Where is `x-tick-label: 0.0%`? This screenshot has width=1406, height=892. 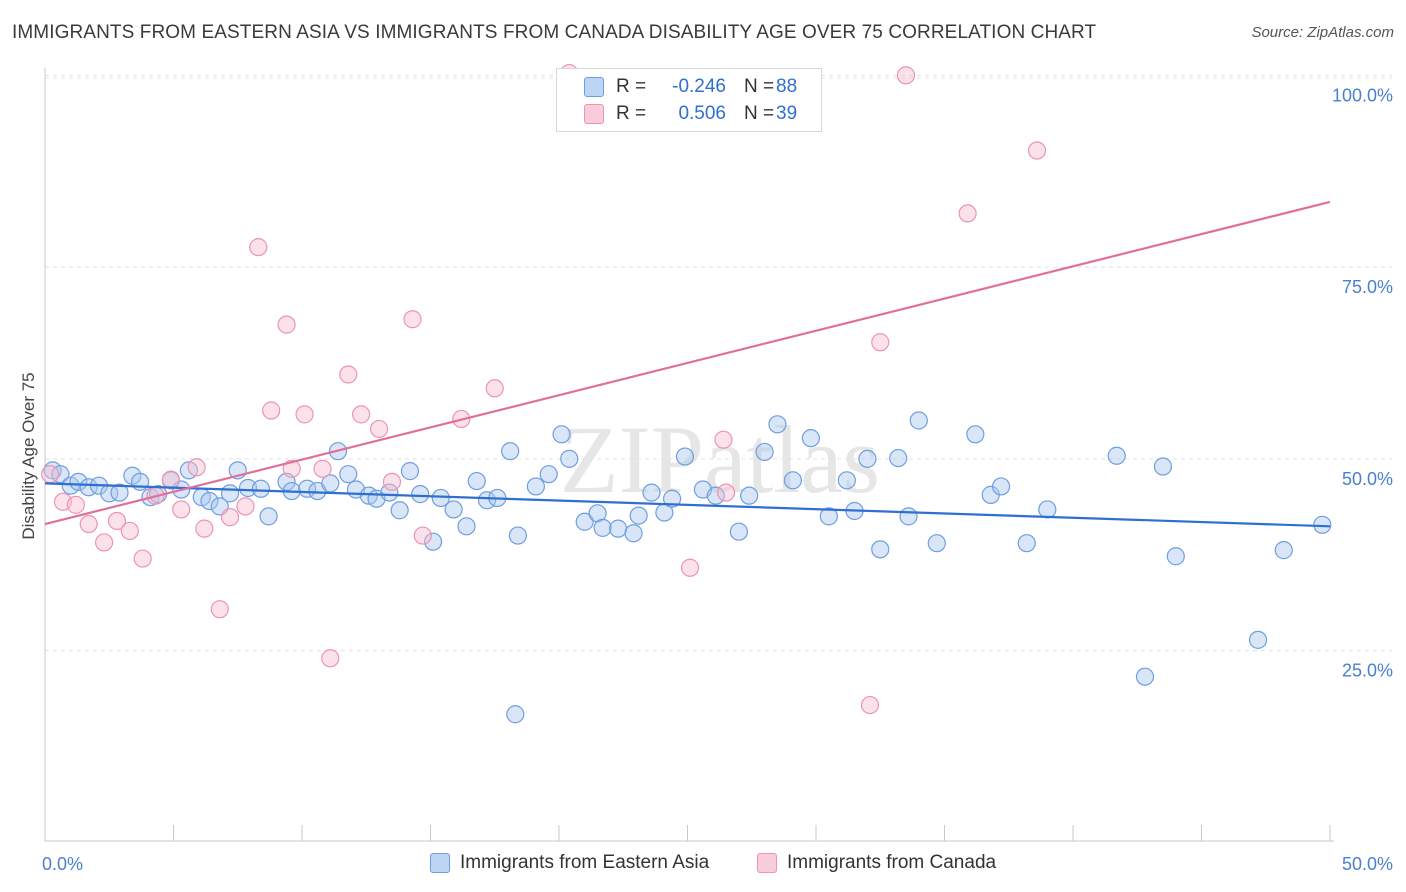 x-tick-label: 0.0% is located at coordinates (62, 864).